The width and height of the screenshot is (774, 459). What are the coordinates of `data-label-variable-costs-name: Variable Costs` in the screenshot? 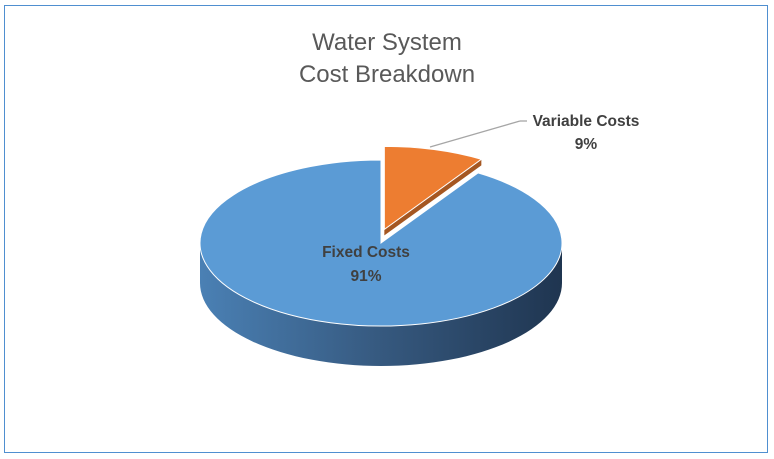 It's located at (586, 121).